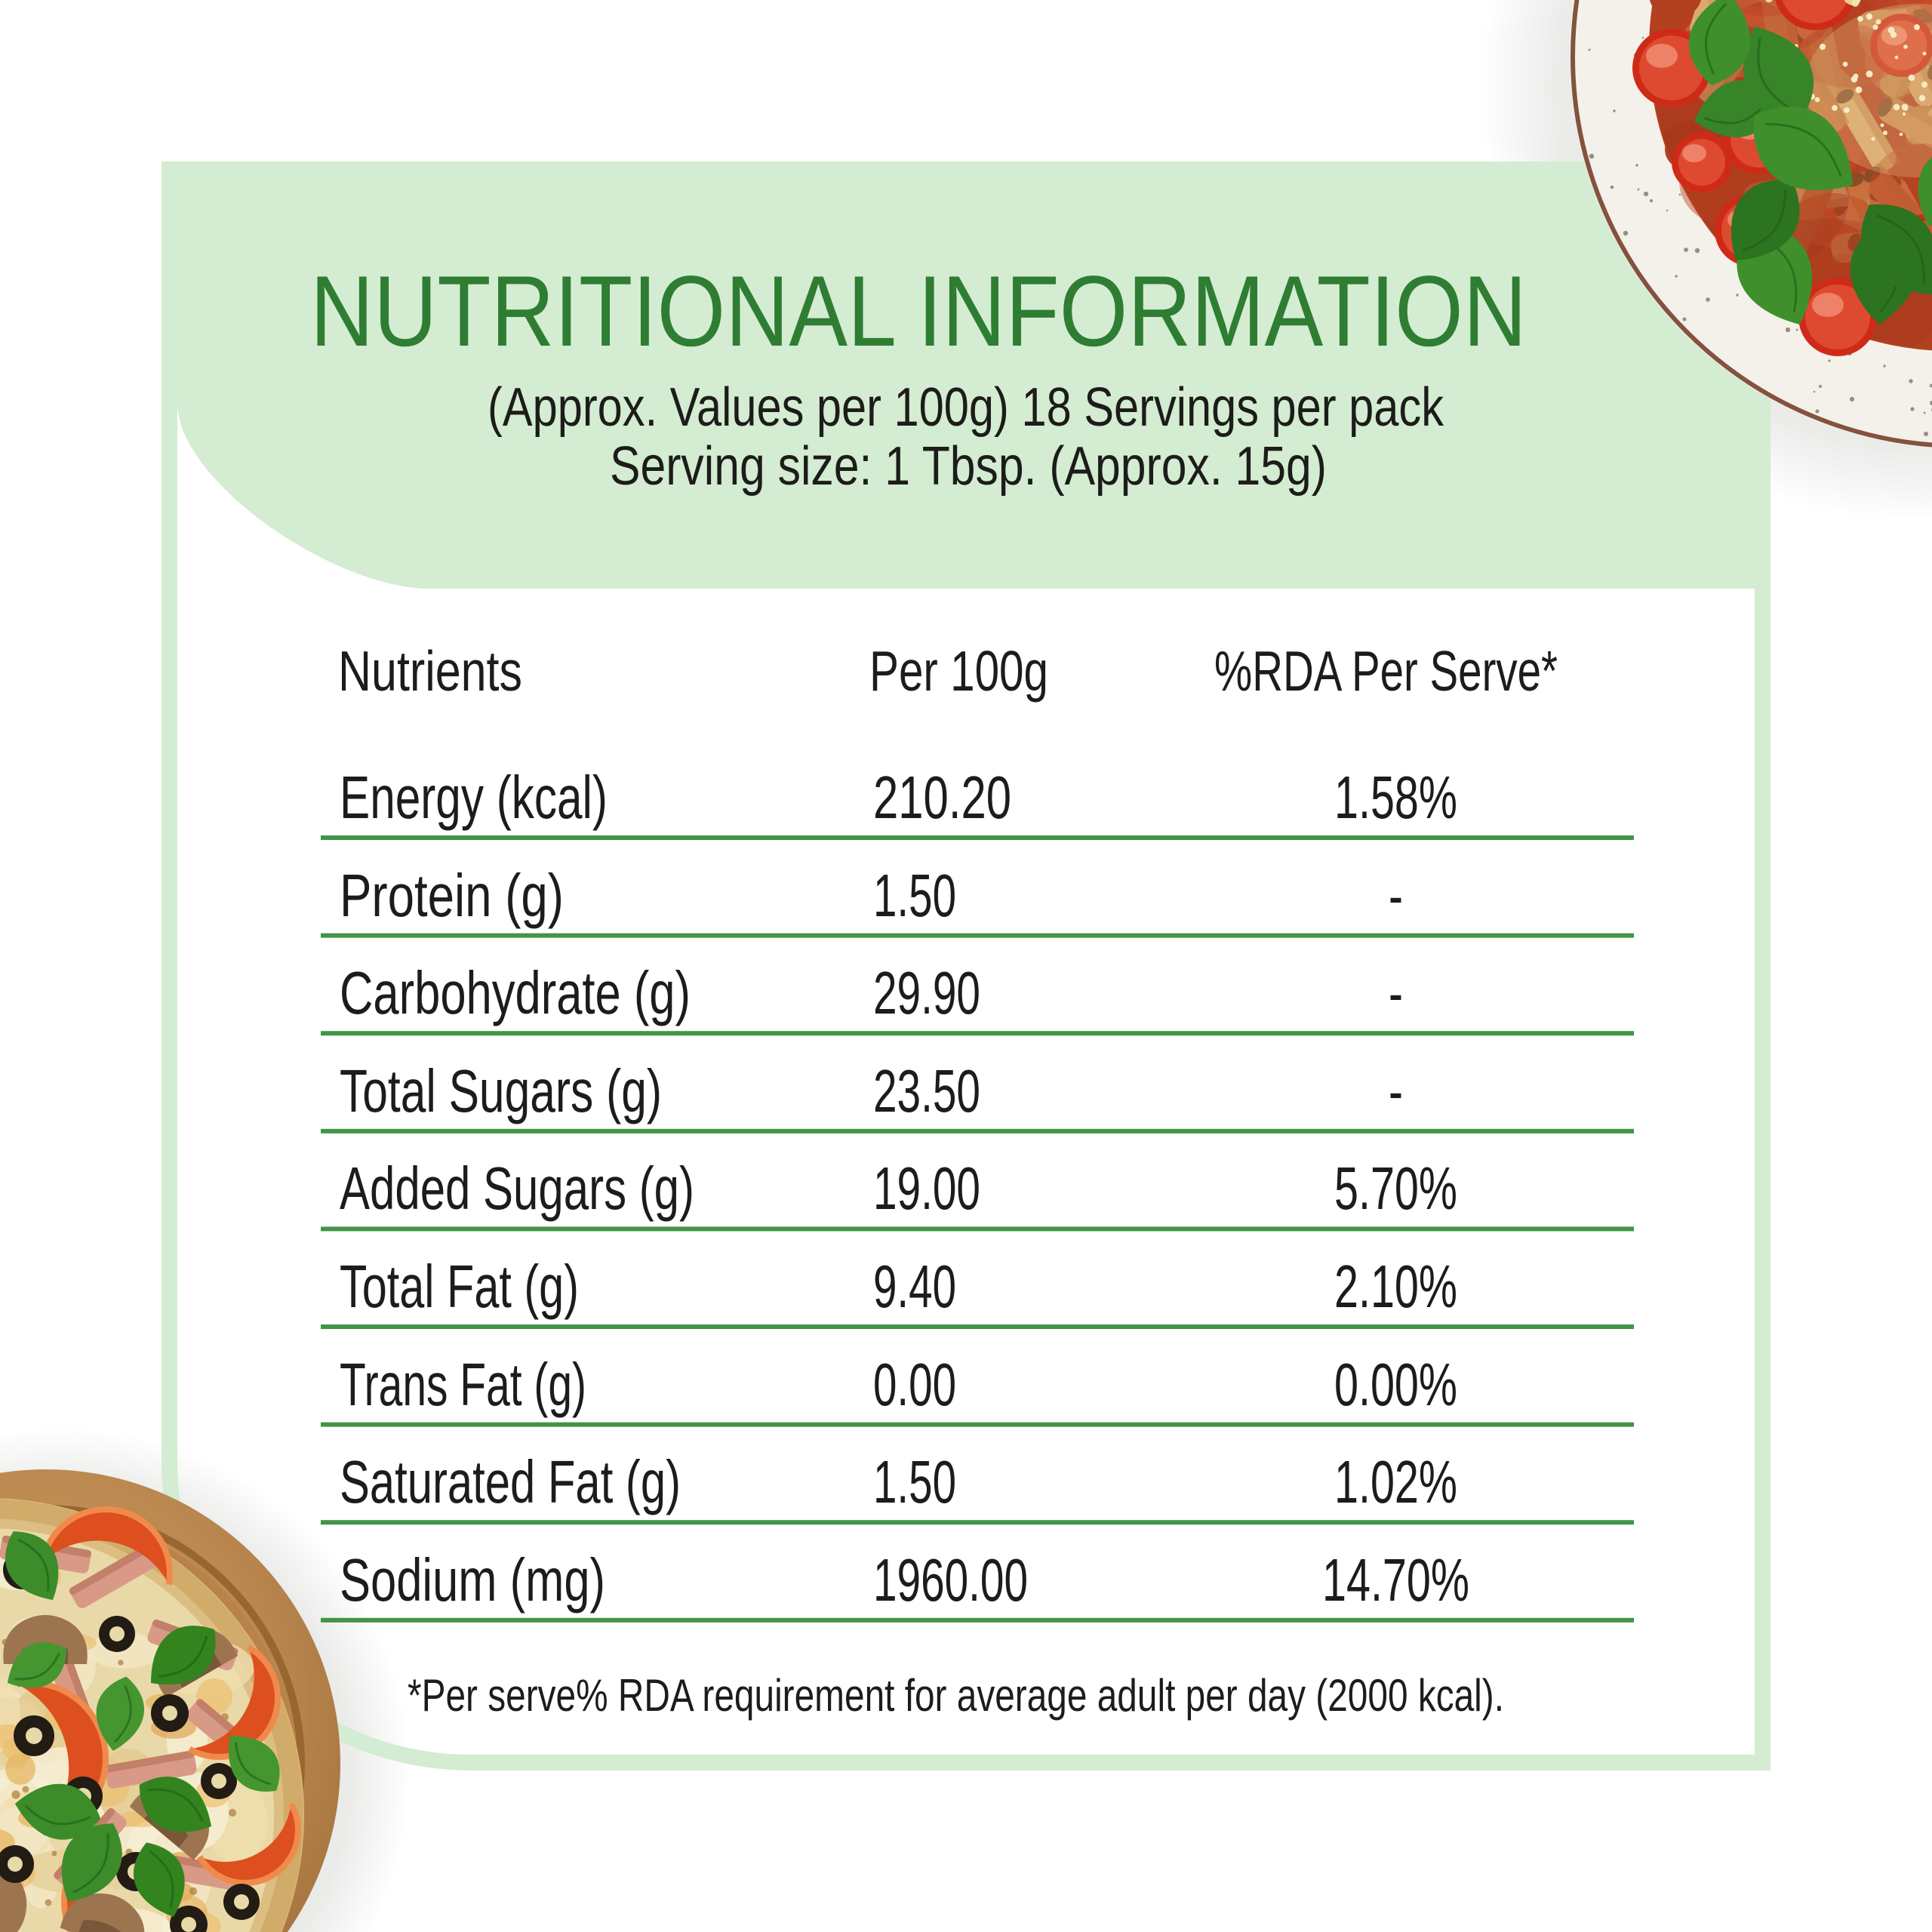 The image size is (1932, 1932). Describe the element at coordinates (1386, 671) in the screenshot. I see `svg-text: %RDA Per Serve*` at that location.